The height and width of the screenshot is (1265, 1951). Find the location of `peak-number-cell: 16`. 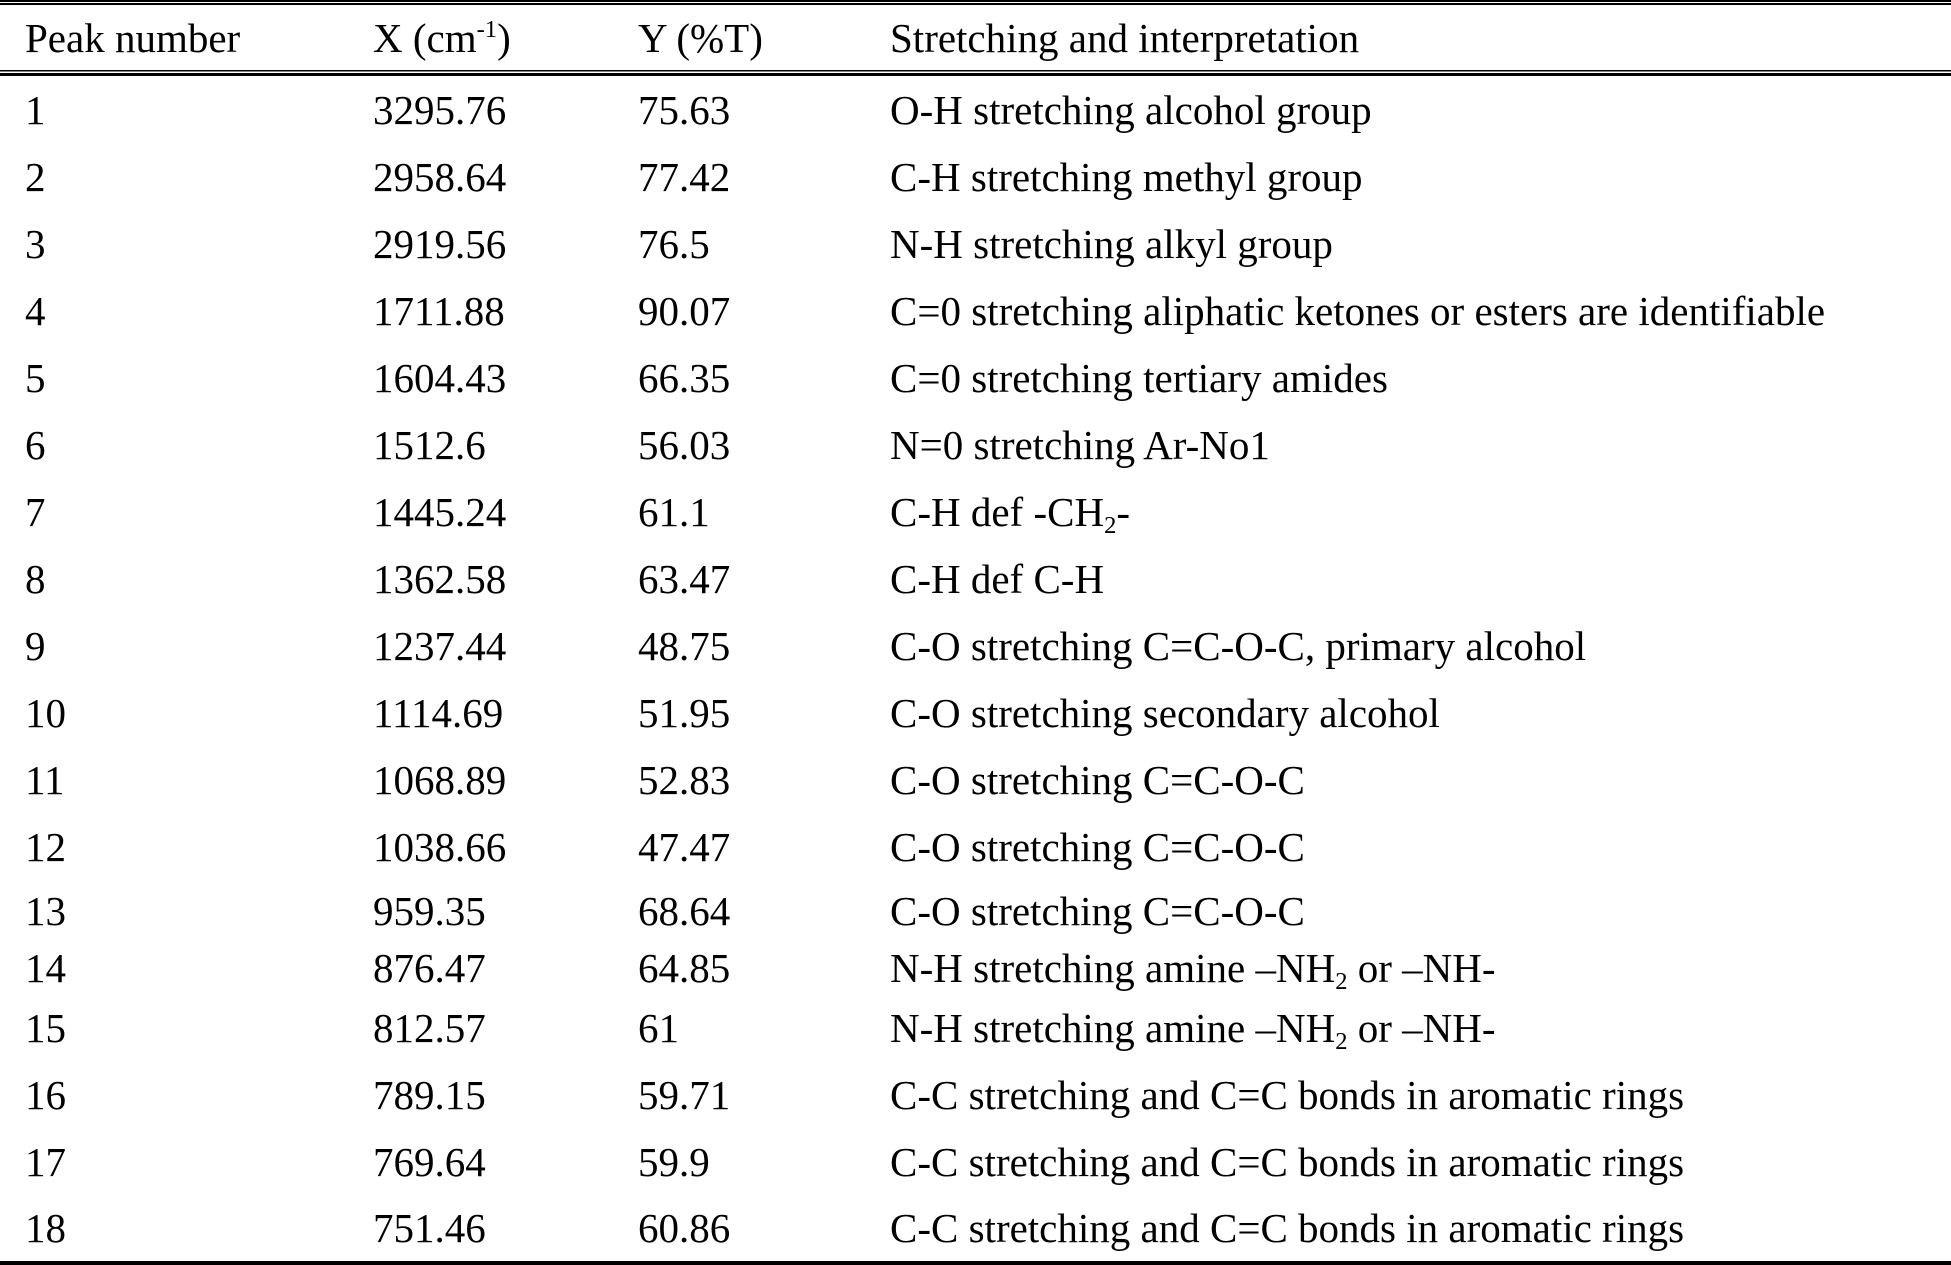

peak-number-cell: 16 is located at coordinates (45, 1094).